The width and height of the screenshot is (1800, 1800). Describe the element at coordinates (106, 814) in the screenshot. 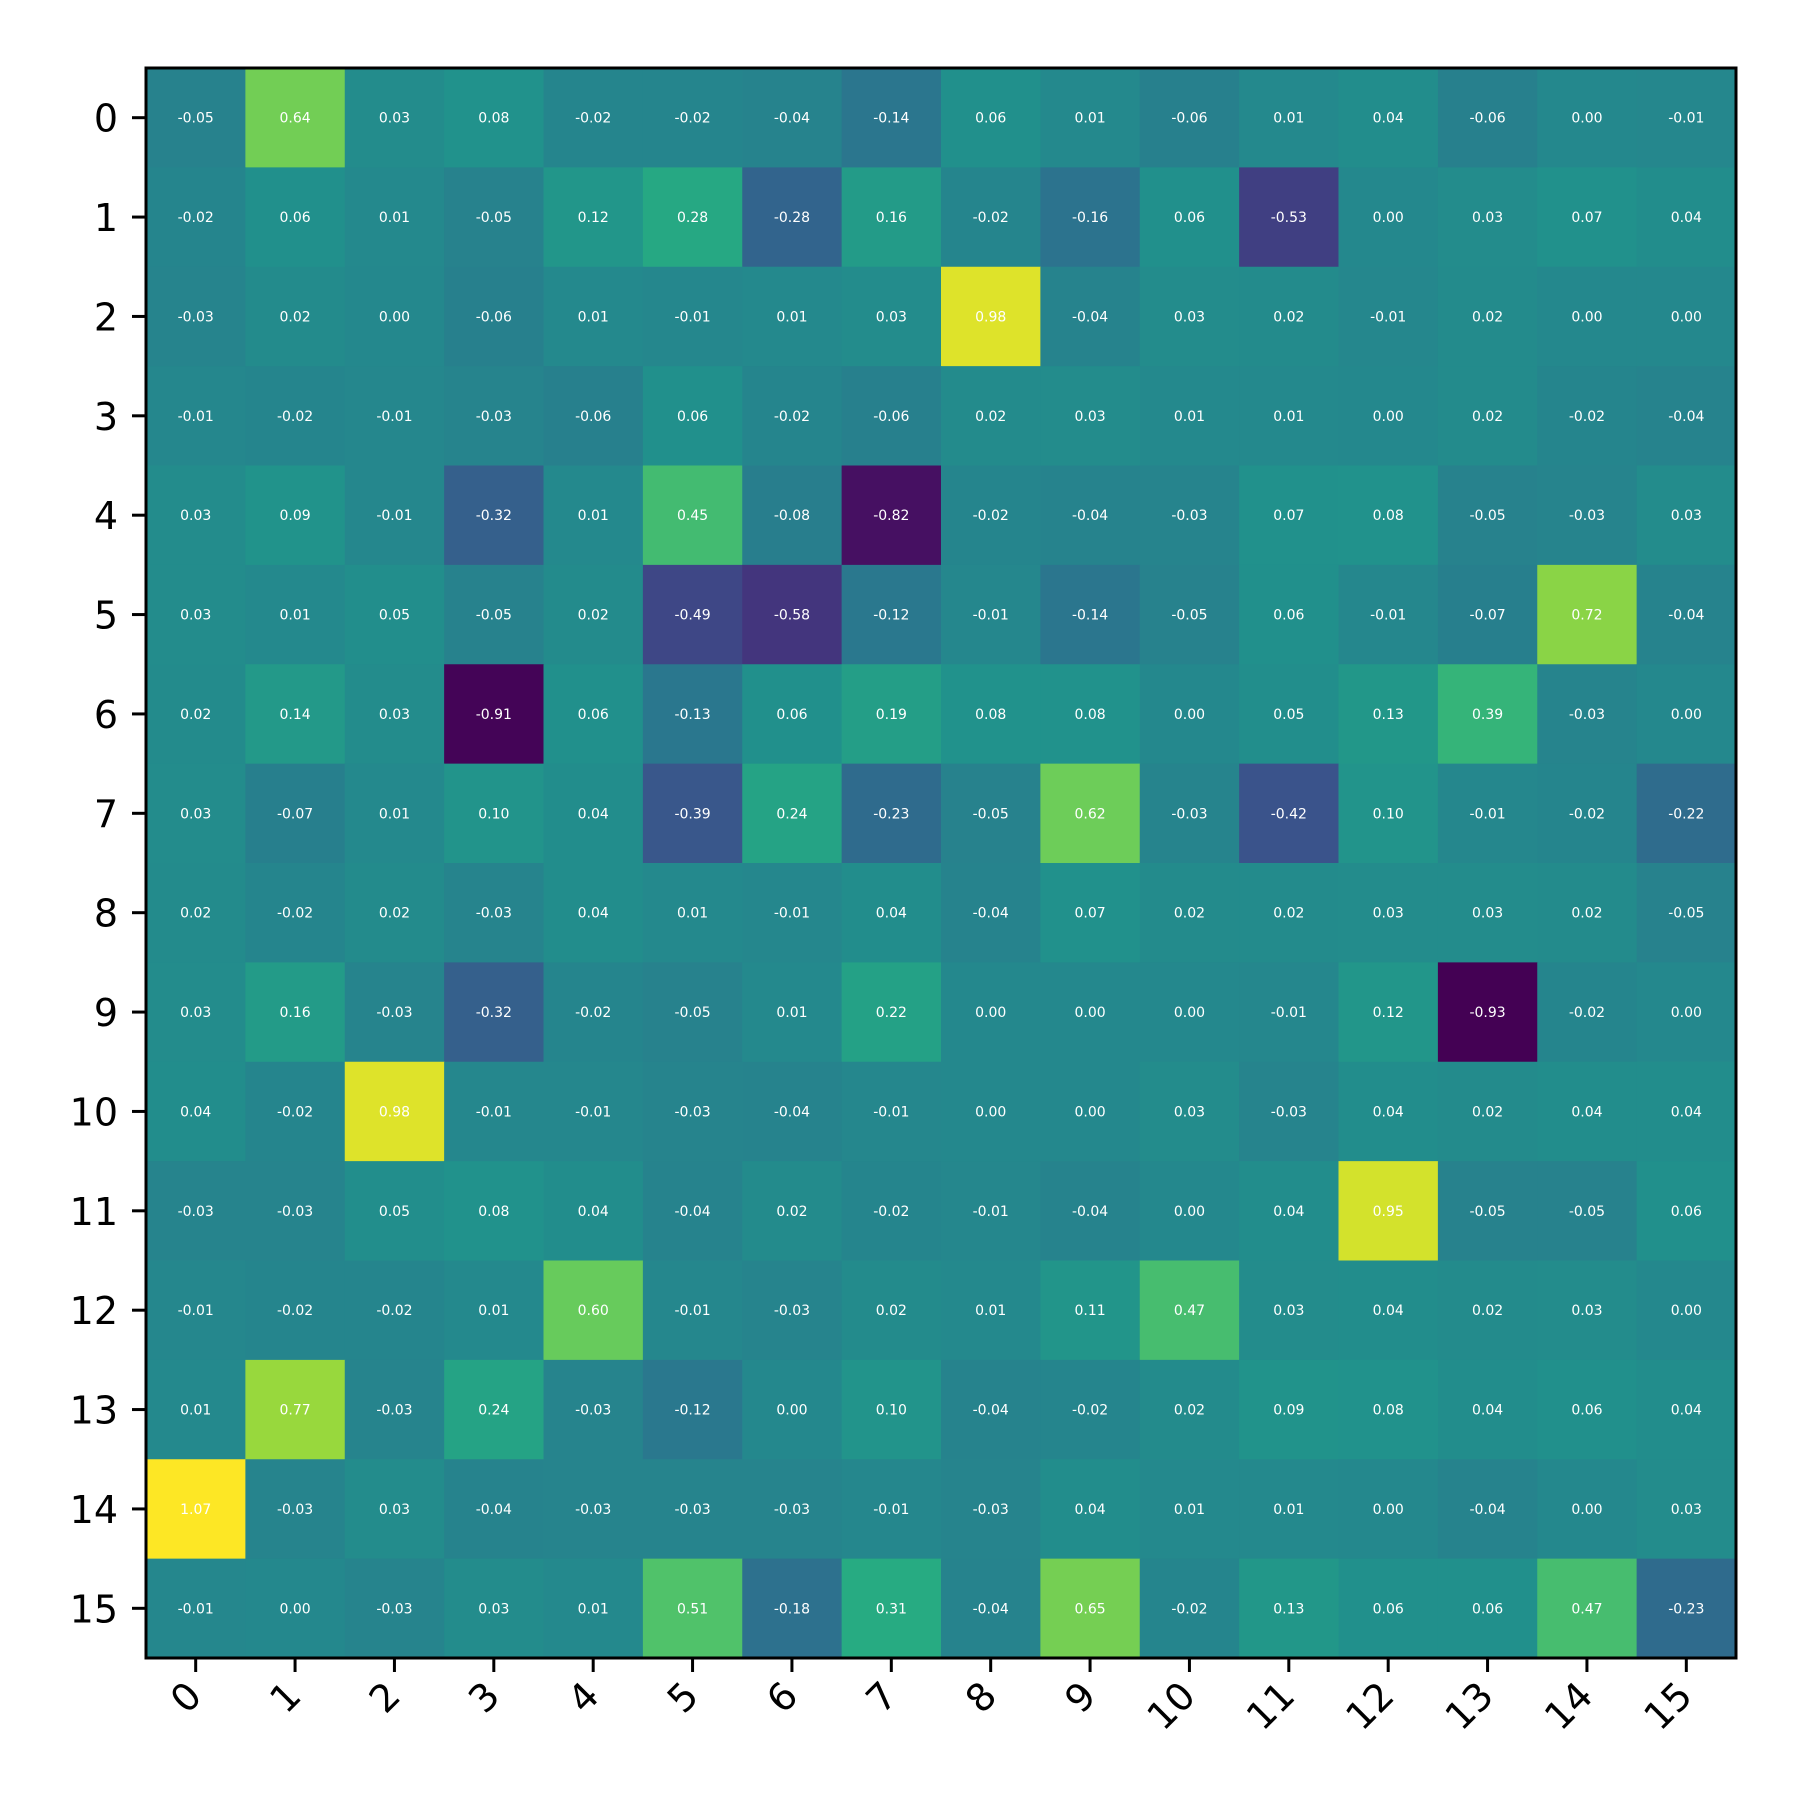

I see `y-tick-label: 7` at that location.